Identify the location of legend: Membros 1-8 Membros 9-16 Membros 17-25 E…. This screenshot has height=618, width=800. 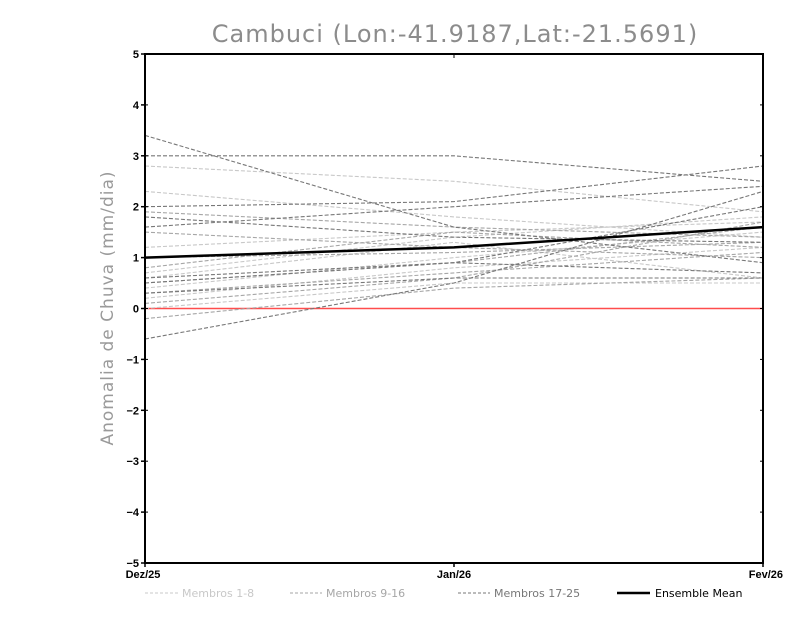
(443, 593).